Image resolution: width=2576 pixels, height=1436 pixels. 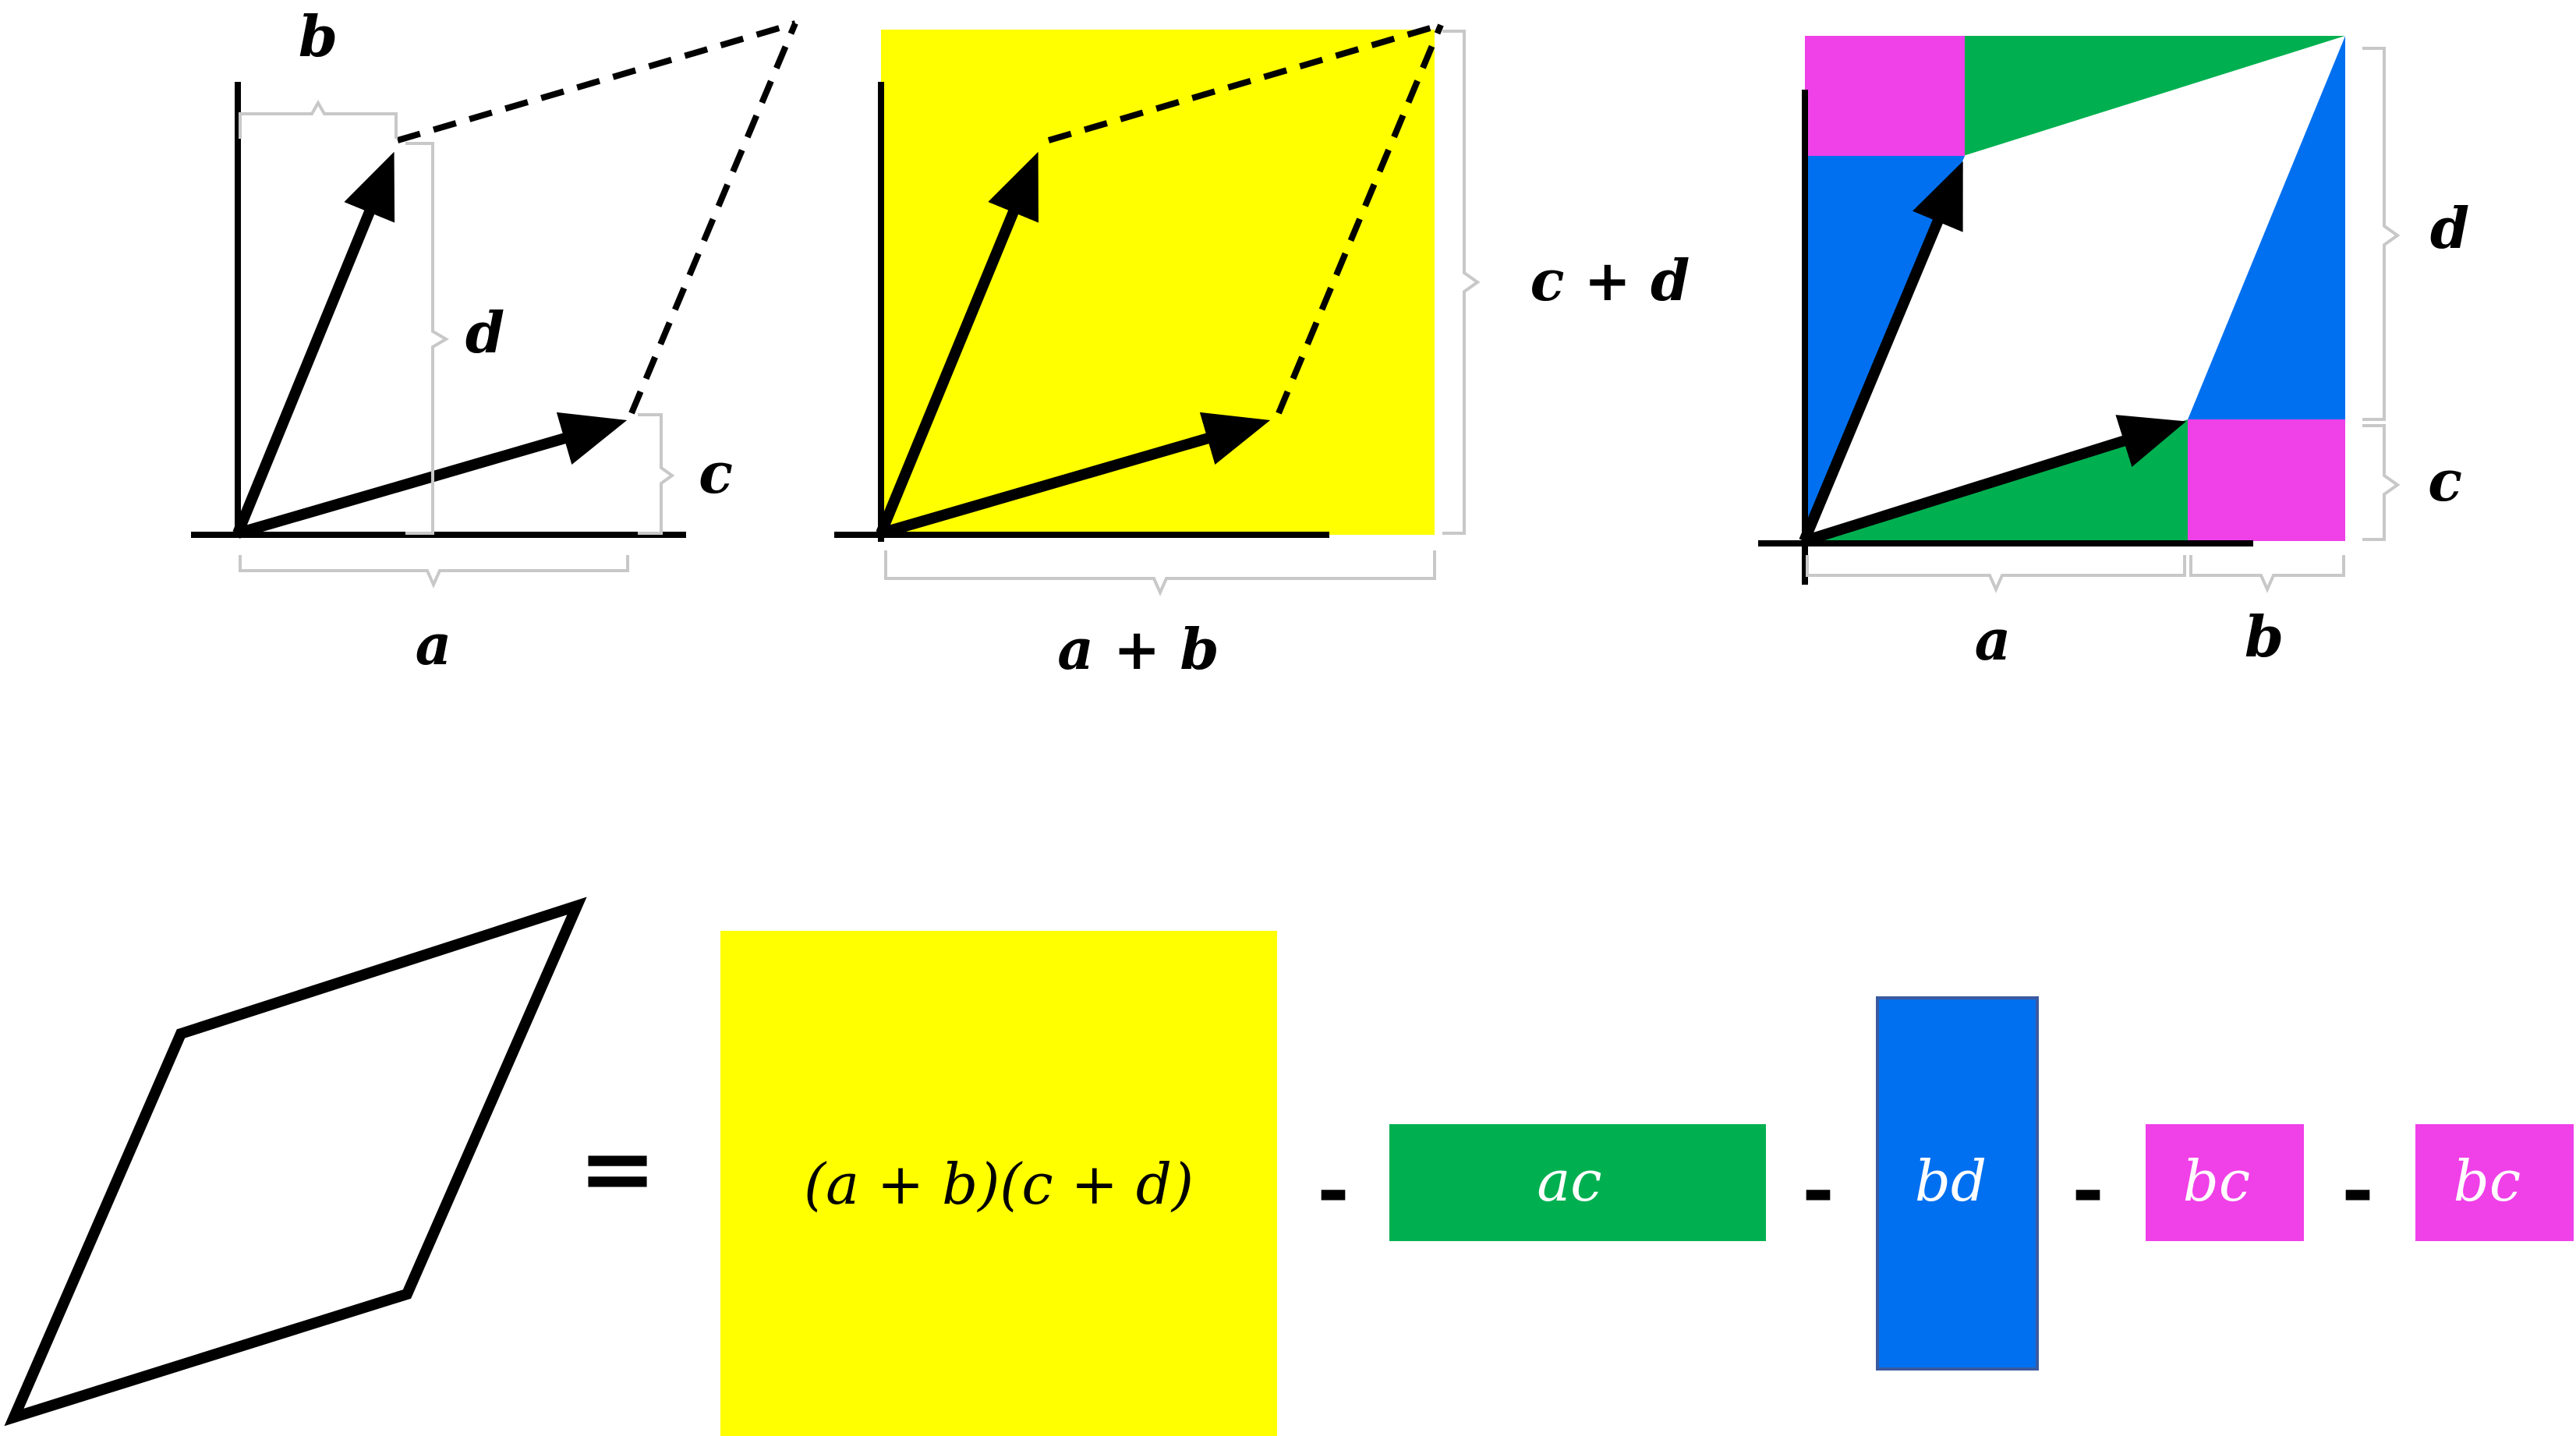 What do you see at coordinates (1333, 1189) in the screenshot?
I see `minus-sign-1: -` at bounding box center [1333, 1189].